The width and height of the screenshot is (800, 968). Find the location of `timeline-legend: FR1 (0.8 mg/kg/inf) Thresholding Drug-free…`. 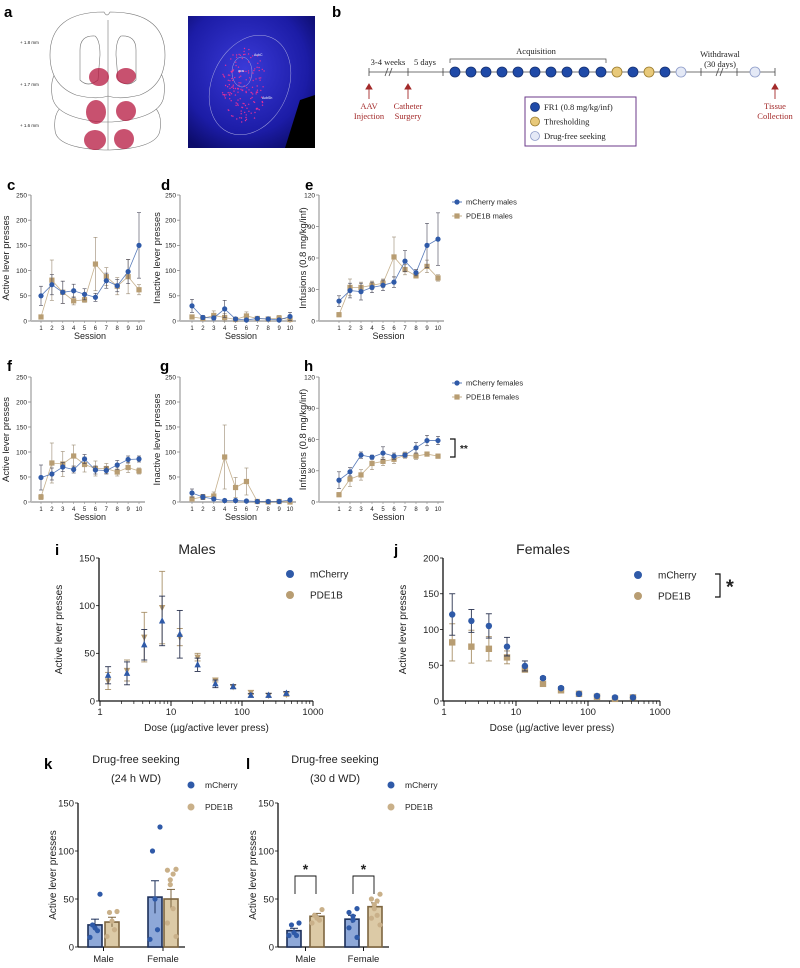

timeline-legend: FR1 (0.8 mg/kg/inf) Thresholding Drug-free… is located at coordinates (571, 121).